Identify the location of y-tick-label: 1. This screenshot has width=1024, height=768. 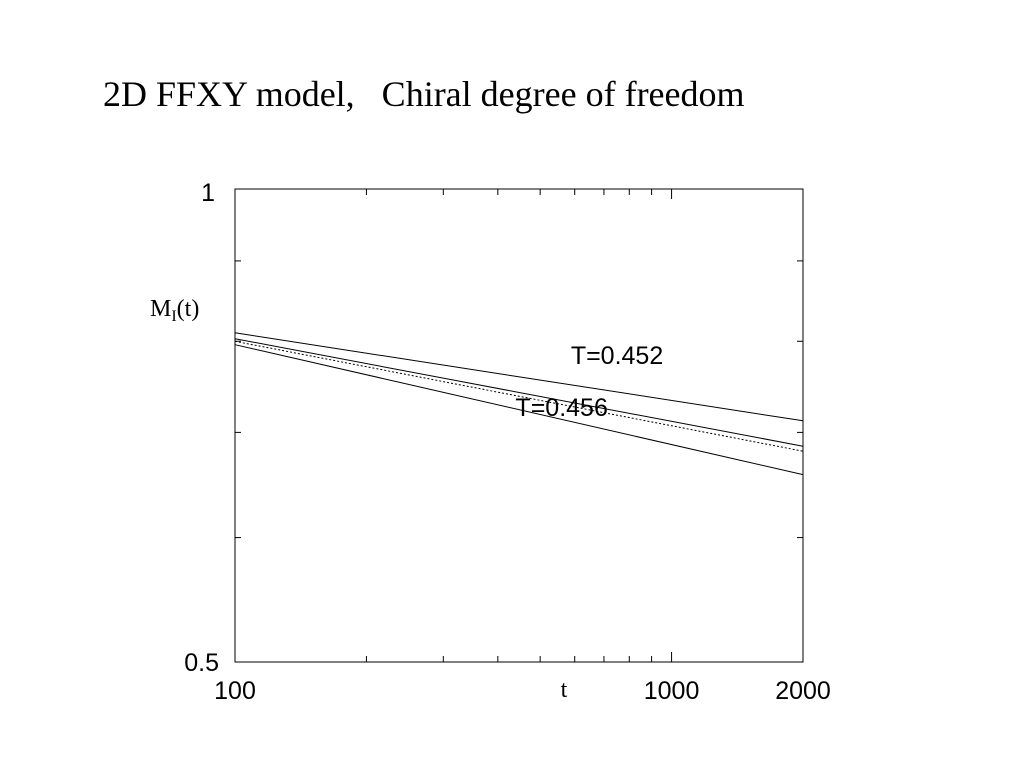
(208, 193).